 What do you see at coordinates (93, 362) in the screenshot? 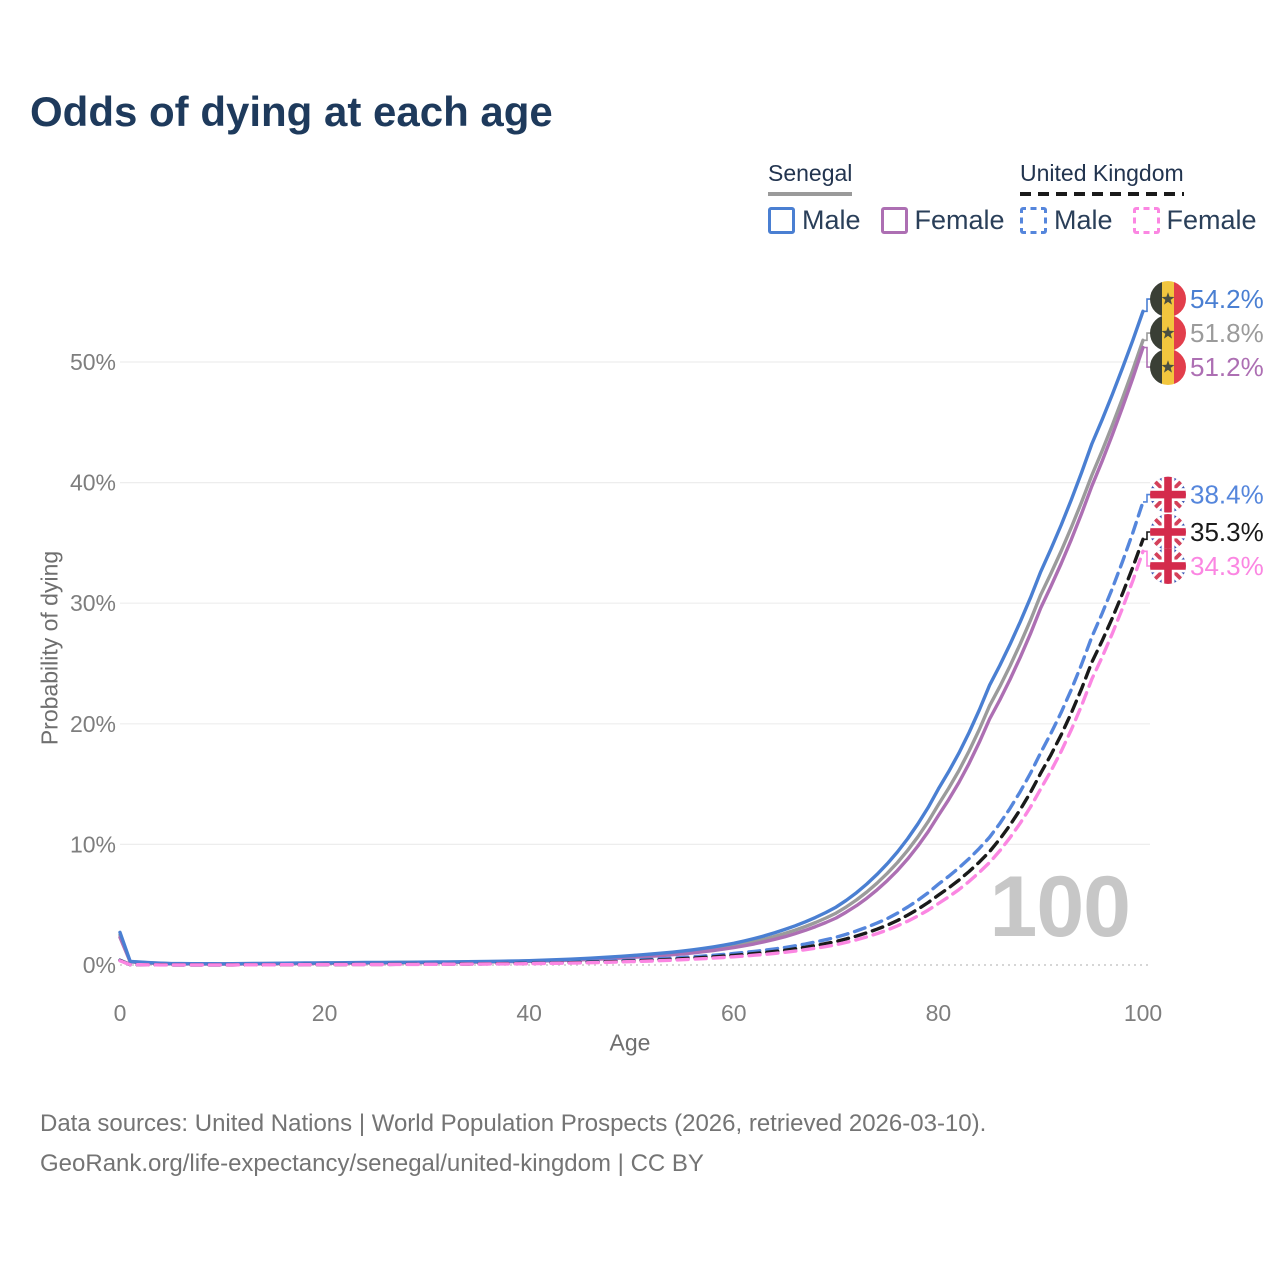
I see `y-tick-label: 50%` at bounding box center [93, 362].